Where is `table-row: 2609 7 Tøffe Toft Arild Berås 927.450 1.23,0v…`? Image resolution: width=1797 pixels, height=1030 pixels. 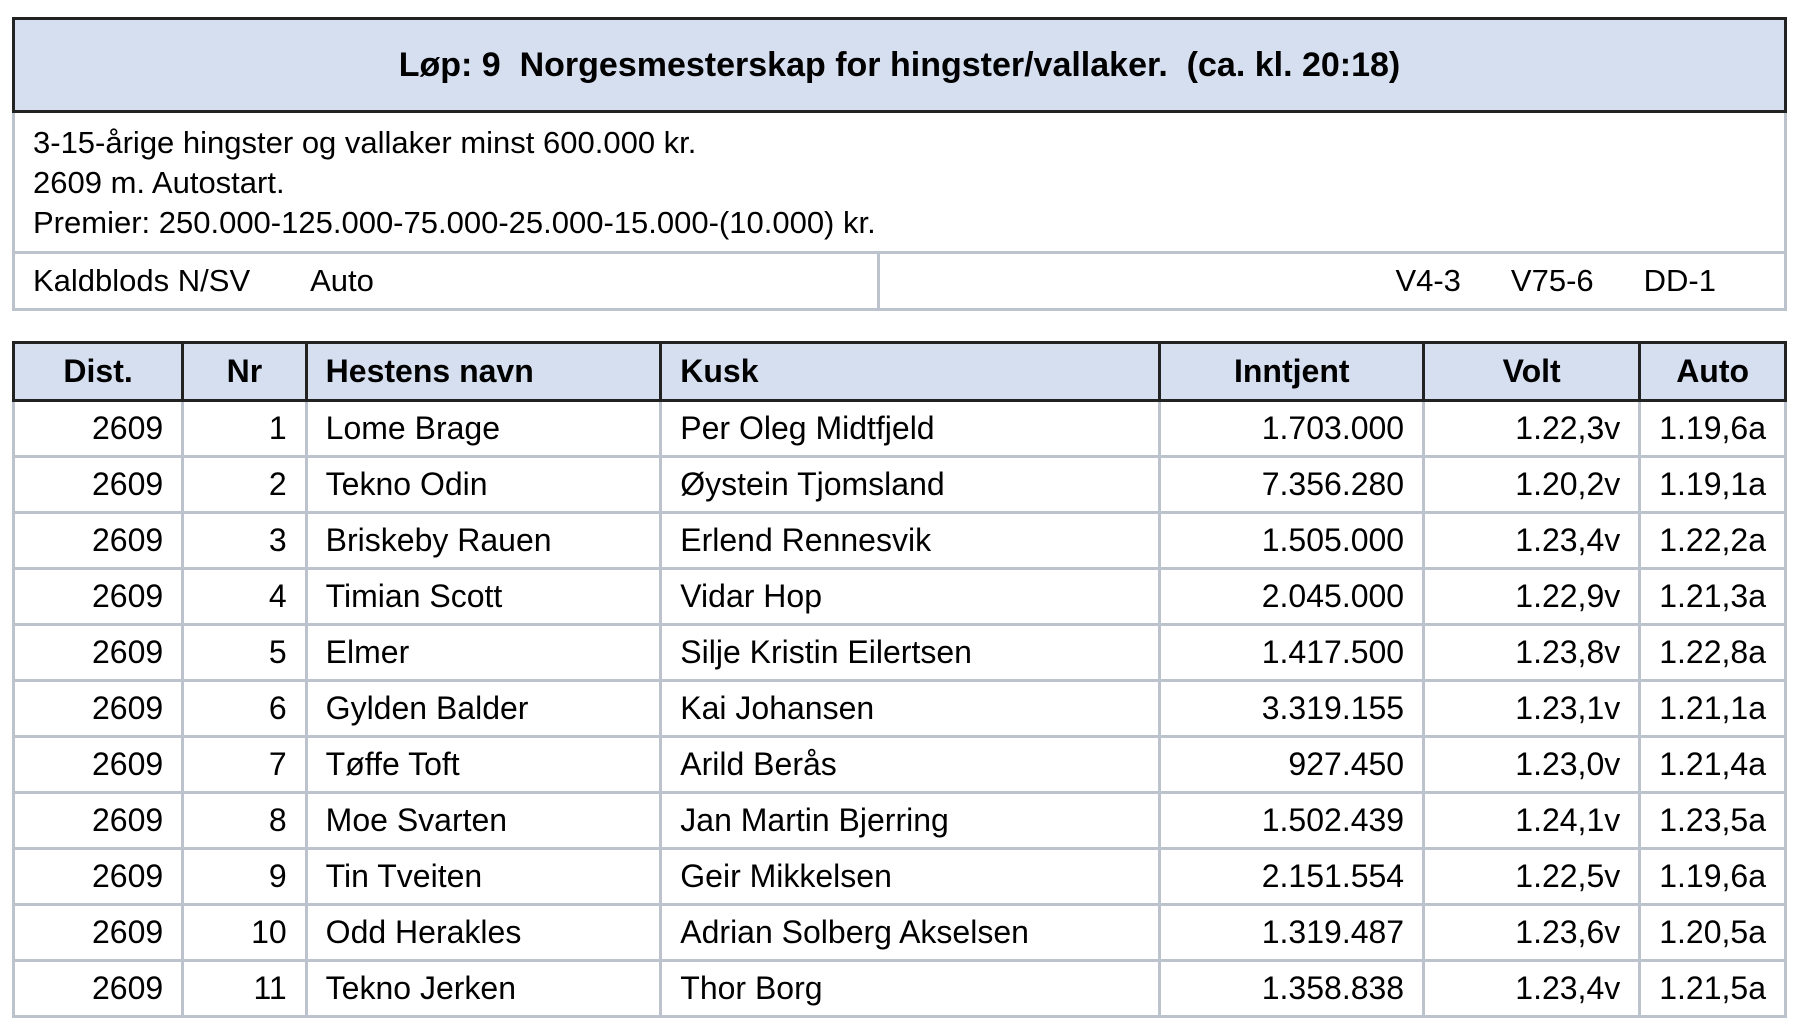
table-row: 2609 7 Tøffe Toft Arild Berås 927.450 1.23,0v… is located at coordinates (899, 764).